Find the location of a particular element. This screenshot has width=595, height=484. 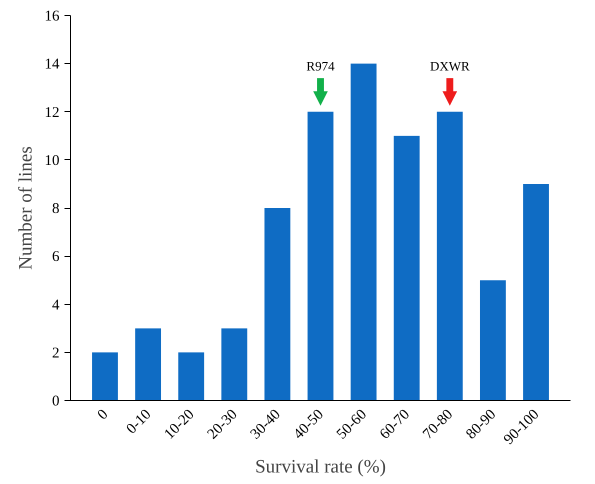

y-tick-label: 2 is located at coordinates (56, 353).